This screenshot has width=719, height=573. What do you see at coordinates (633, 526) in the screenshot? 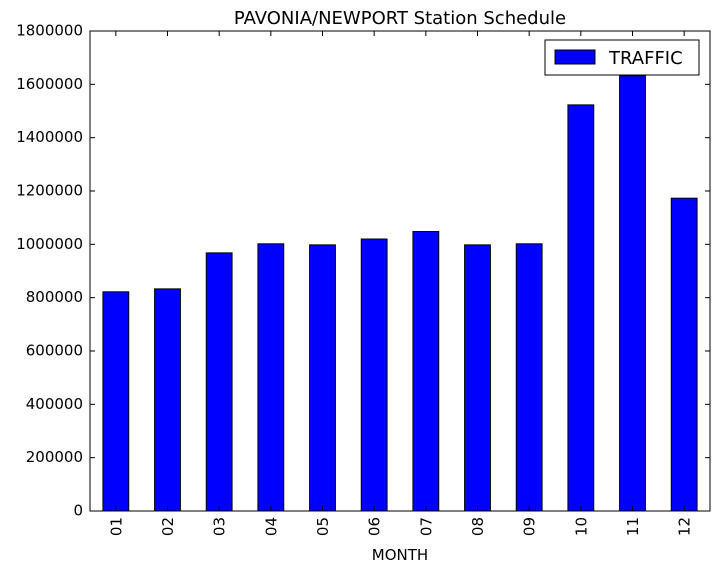
I see `x-tick-label-11: 11` at bounding box center [633, 526].